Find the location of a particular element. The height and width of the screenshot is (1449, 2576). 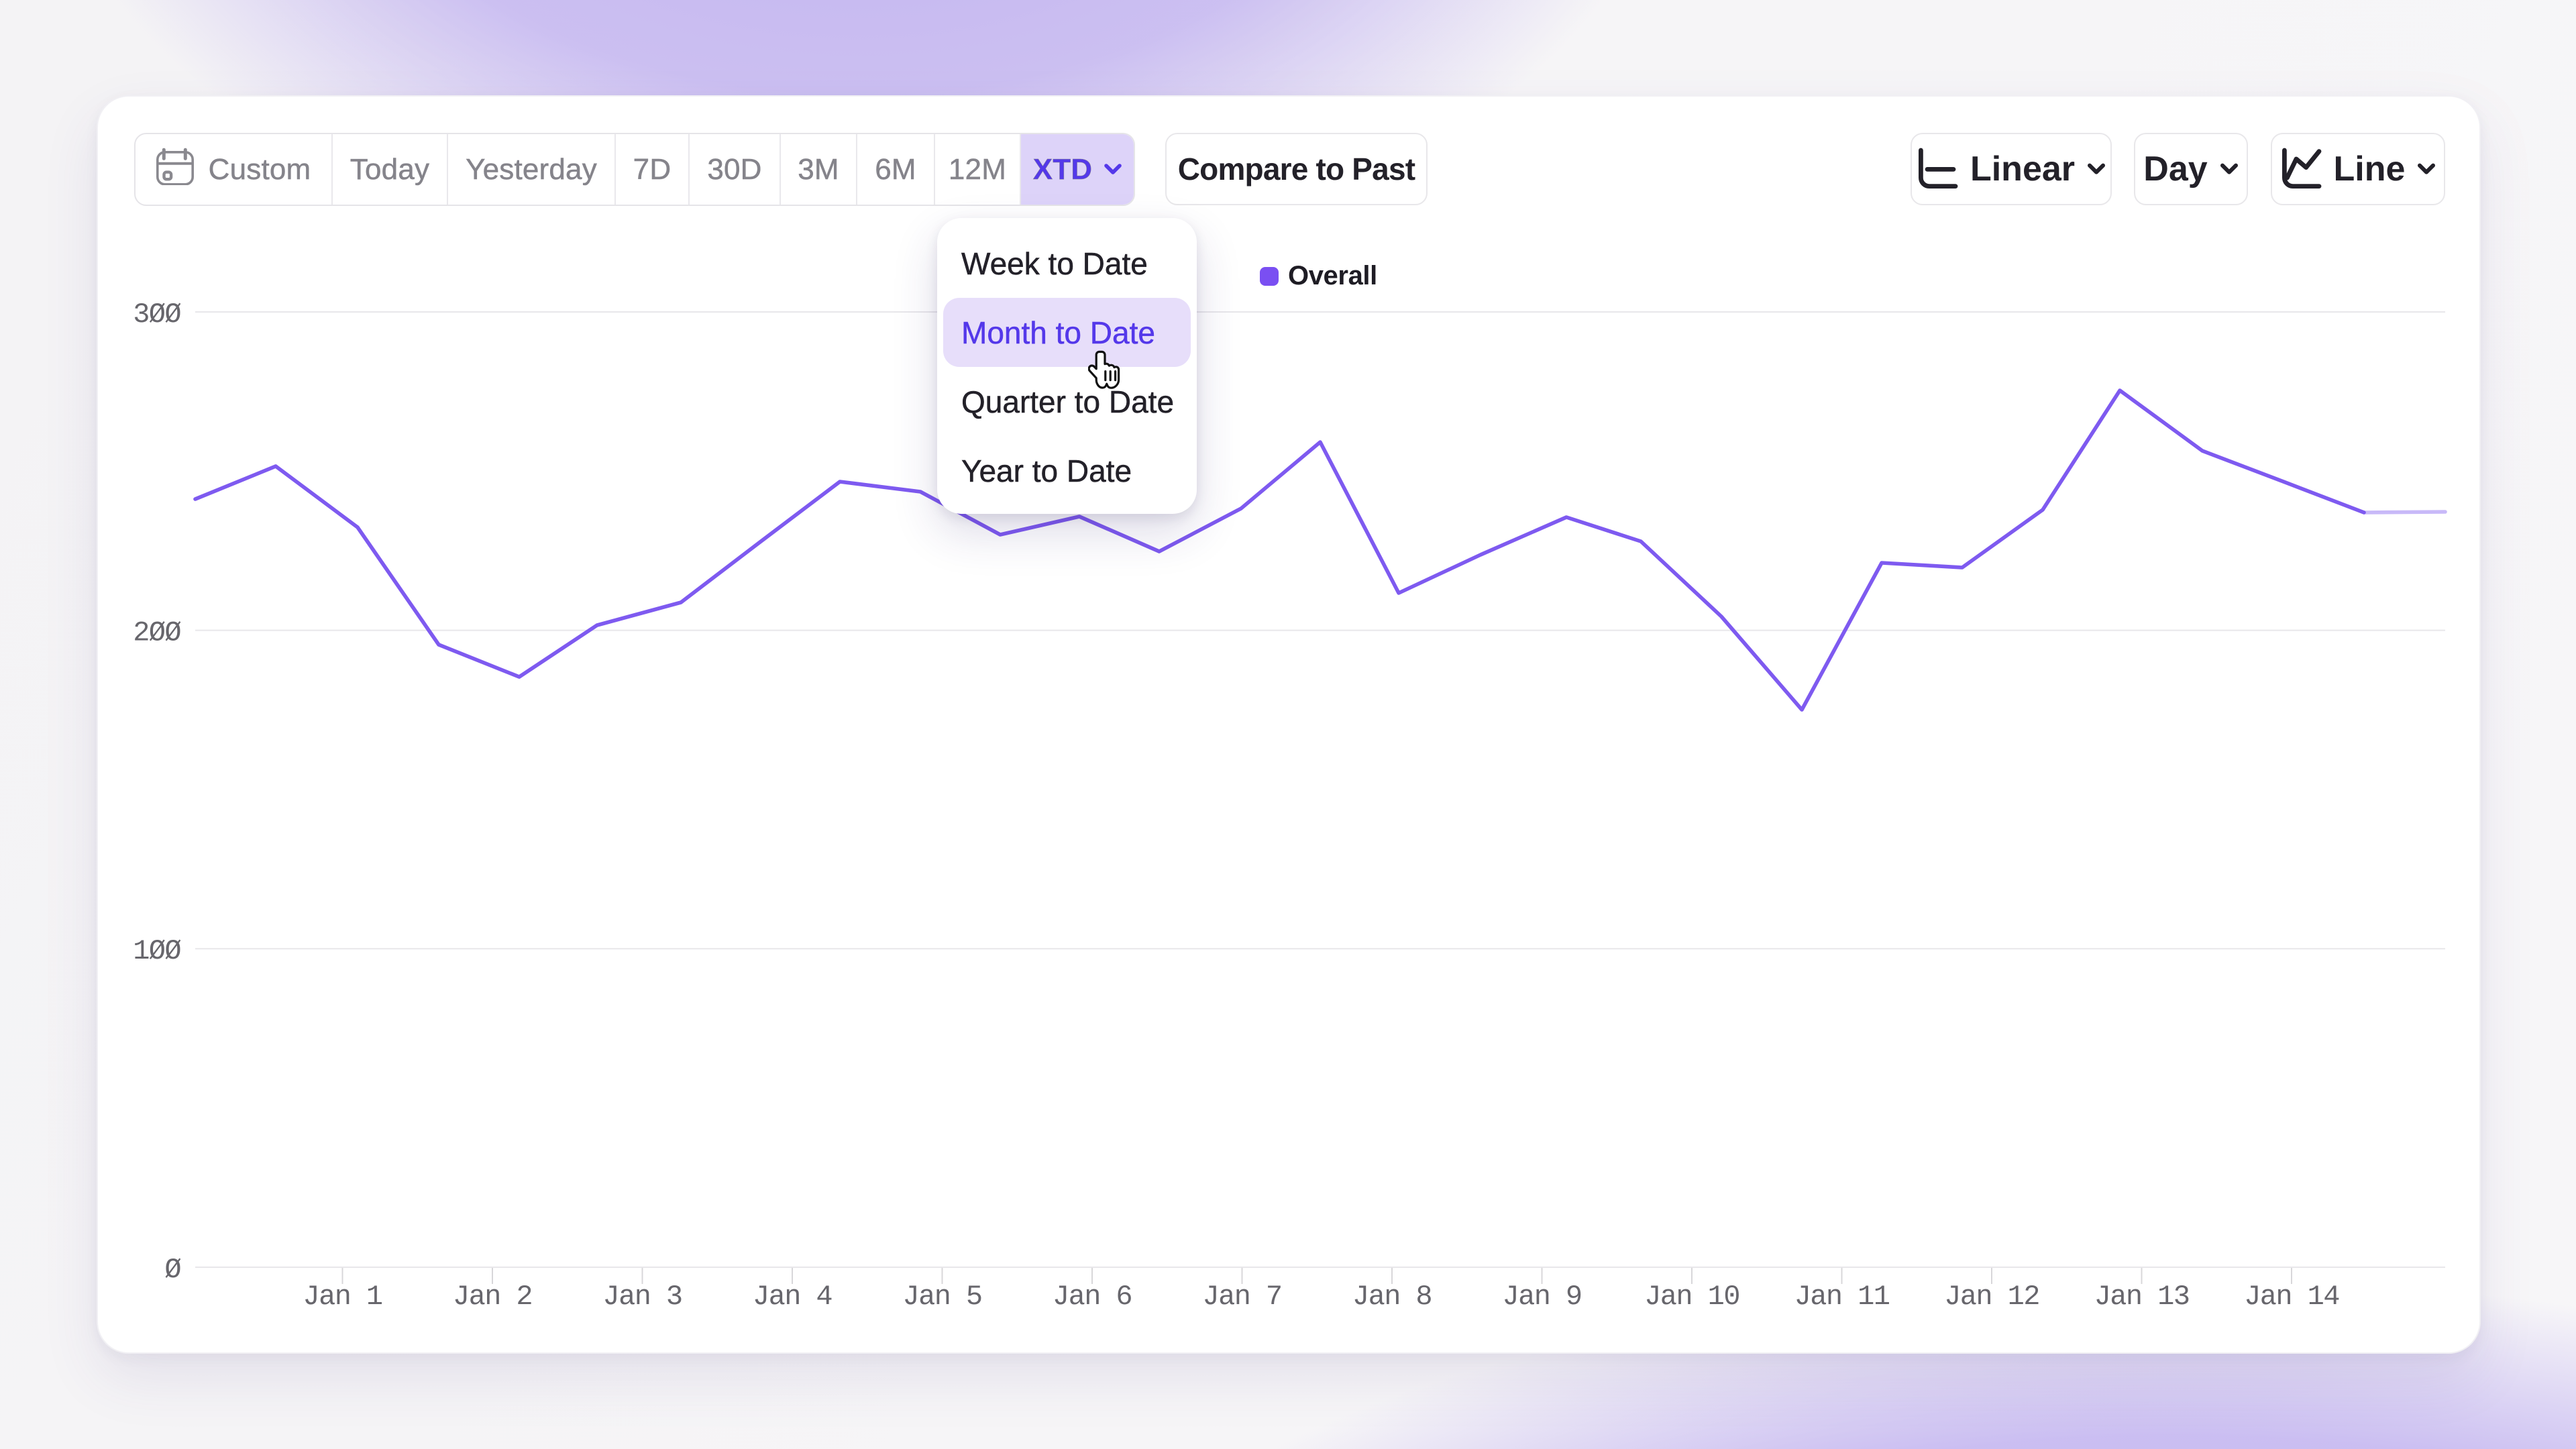

svg-text: Ø is located at coordinates (172, 1270).